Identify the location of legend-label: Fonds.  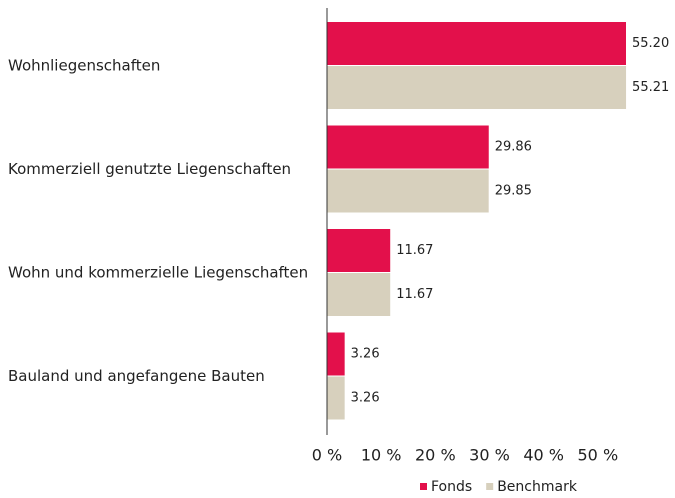
(451, 487).